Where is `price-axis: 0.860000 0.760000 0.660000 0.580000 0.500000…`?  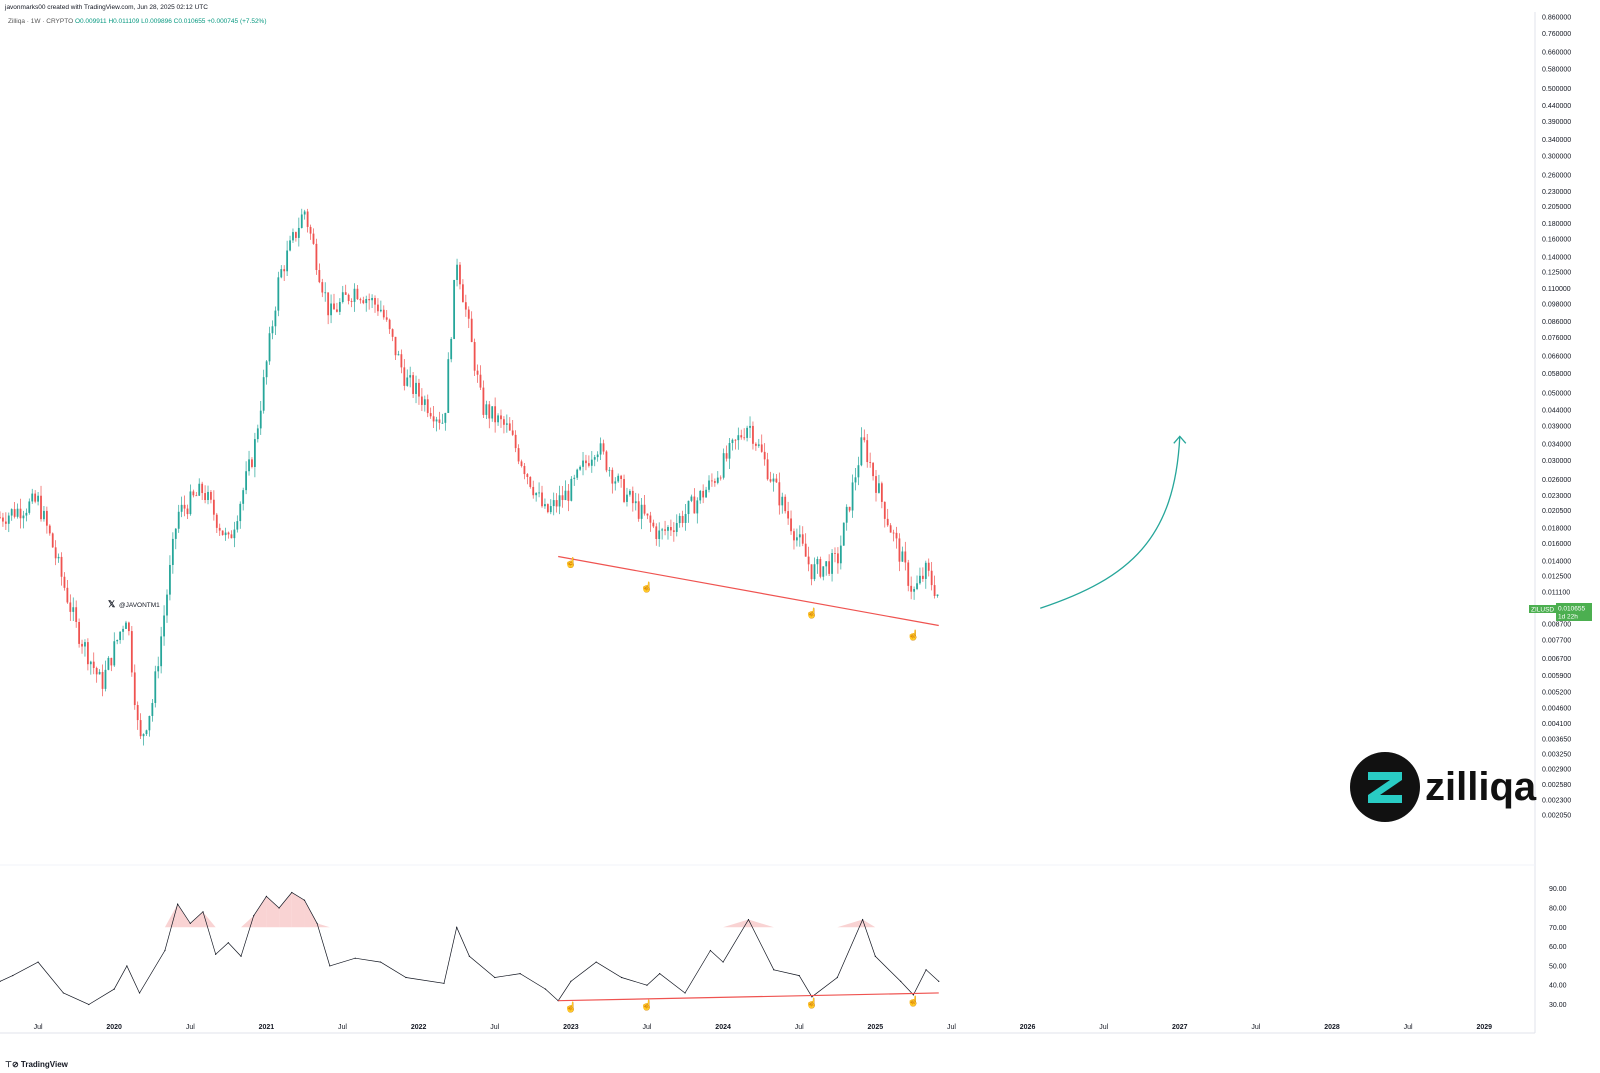 price-axis: 0.860000 0.760000 0.660000 0.580000 0.500000… is located at coordinates (1556, 417).